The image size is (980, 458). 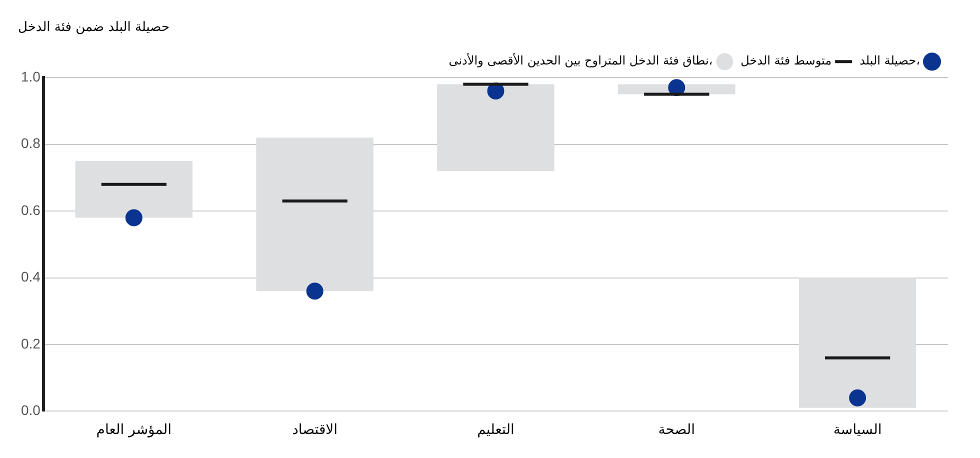 I want to click on y-tick-label: 0.2, so click(x=30, y=343).